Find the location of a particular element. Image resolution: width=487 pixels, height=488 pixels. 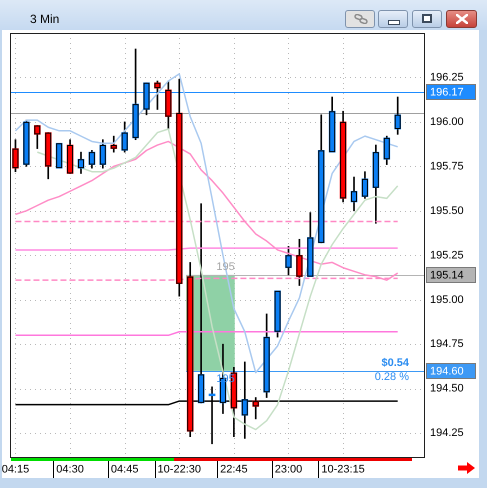

x-tick-label: 23:00 is located at coordinates (288, 470).